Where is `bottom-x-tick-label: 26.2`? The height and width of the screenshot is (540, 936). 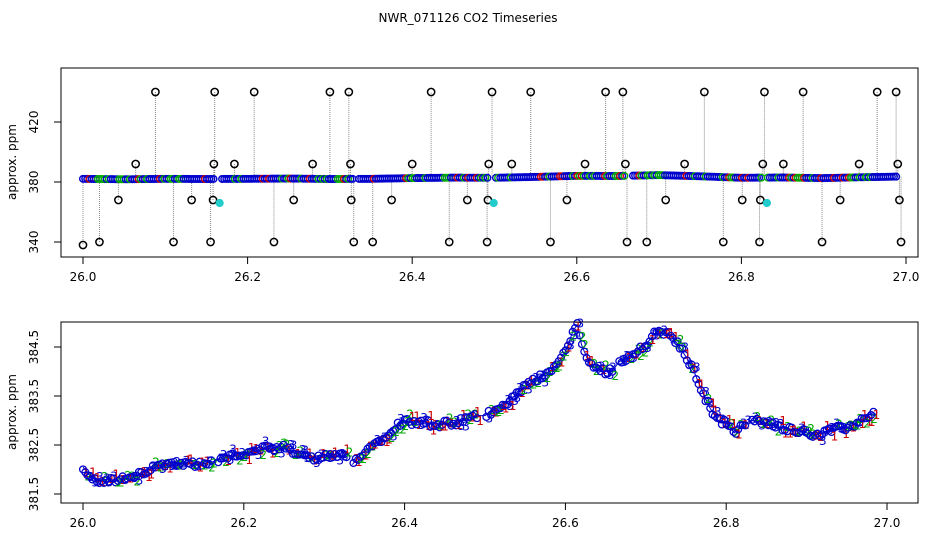 bottom-x-tick-label: 26.2 is located at coordinates (243, 523).